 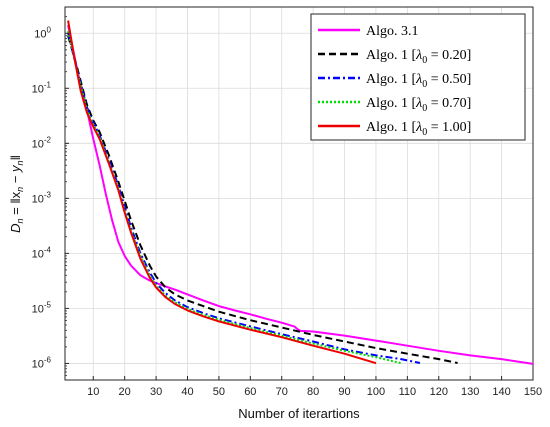 I want to click on x-tick-label: 130, so click(x=470, y=392).